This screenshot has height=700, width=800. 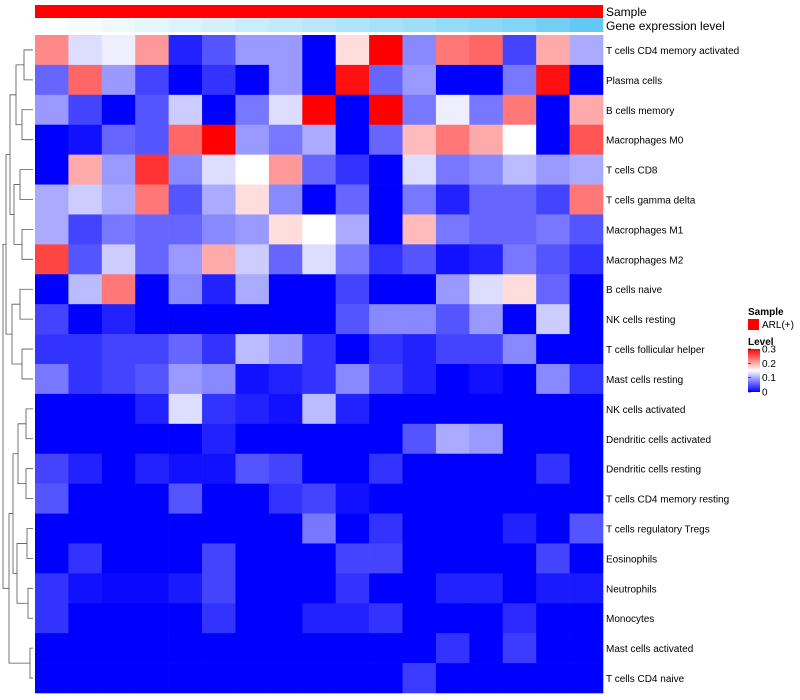 I want to click on row-label: NK cells resting, so click(x=640, y=320).